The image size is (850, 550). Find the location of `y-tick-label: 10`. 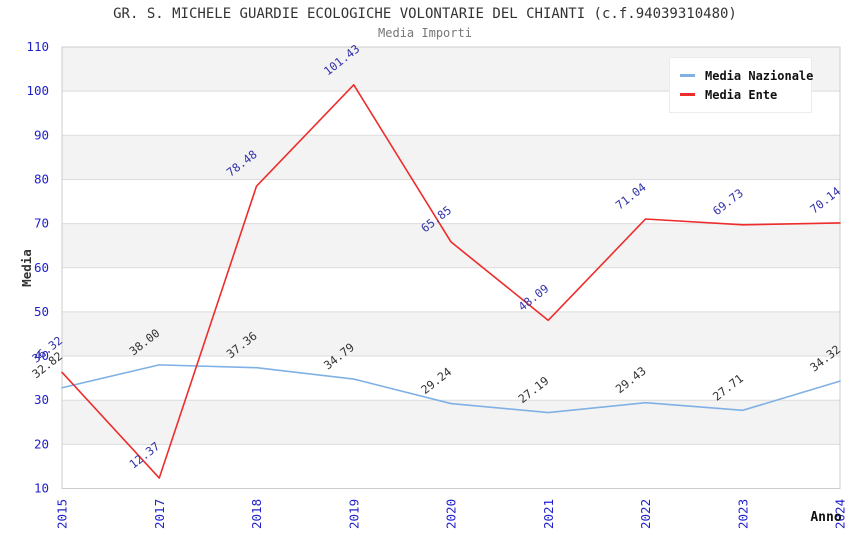

y-tick-label: 10 is located at coordinates (41, 488).